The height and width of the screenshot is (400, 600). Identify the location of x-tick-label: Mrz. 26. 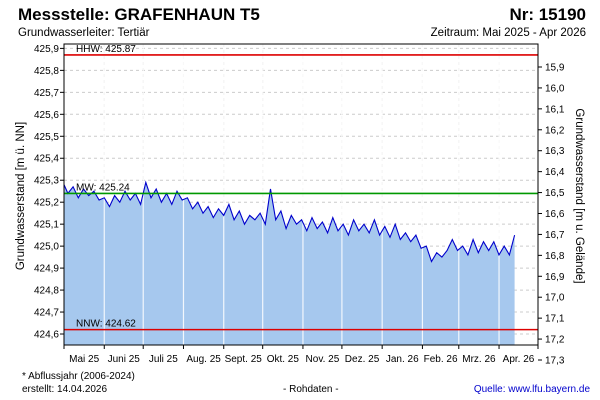
(479, 359).